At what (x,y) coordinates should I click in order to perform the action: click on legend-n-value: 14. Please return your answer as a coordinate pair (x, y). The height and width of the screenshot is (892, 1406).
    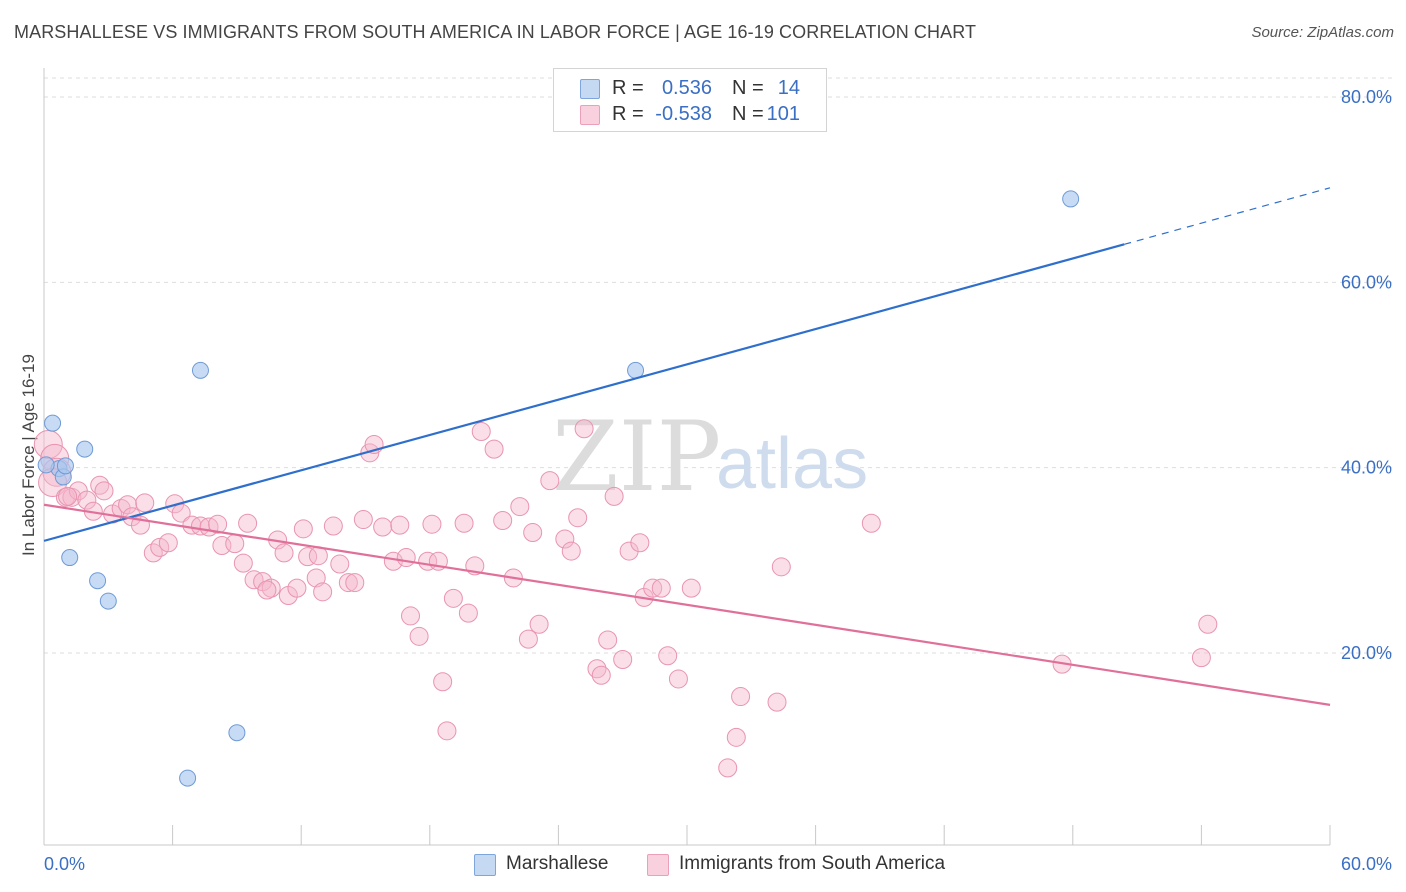
    Looking at the image, I should click on (788, 88).